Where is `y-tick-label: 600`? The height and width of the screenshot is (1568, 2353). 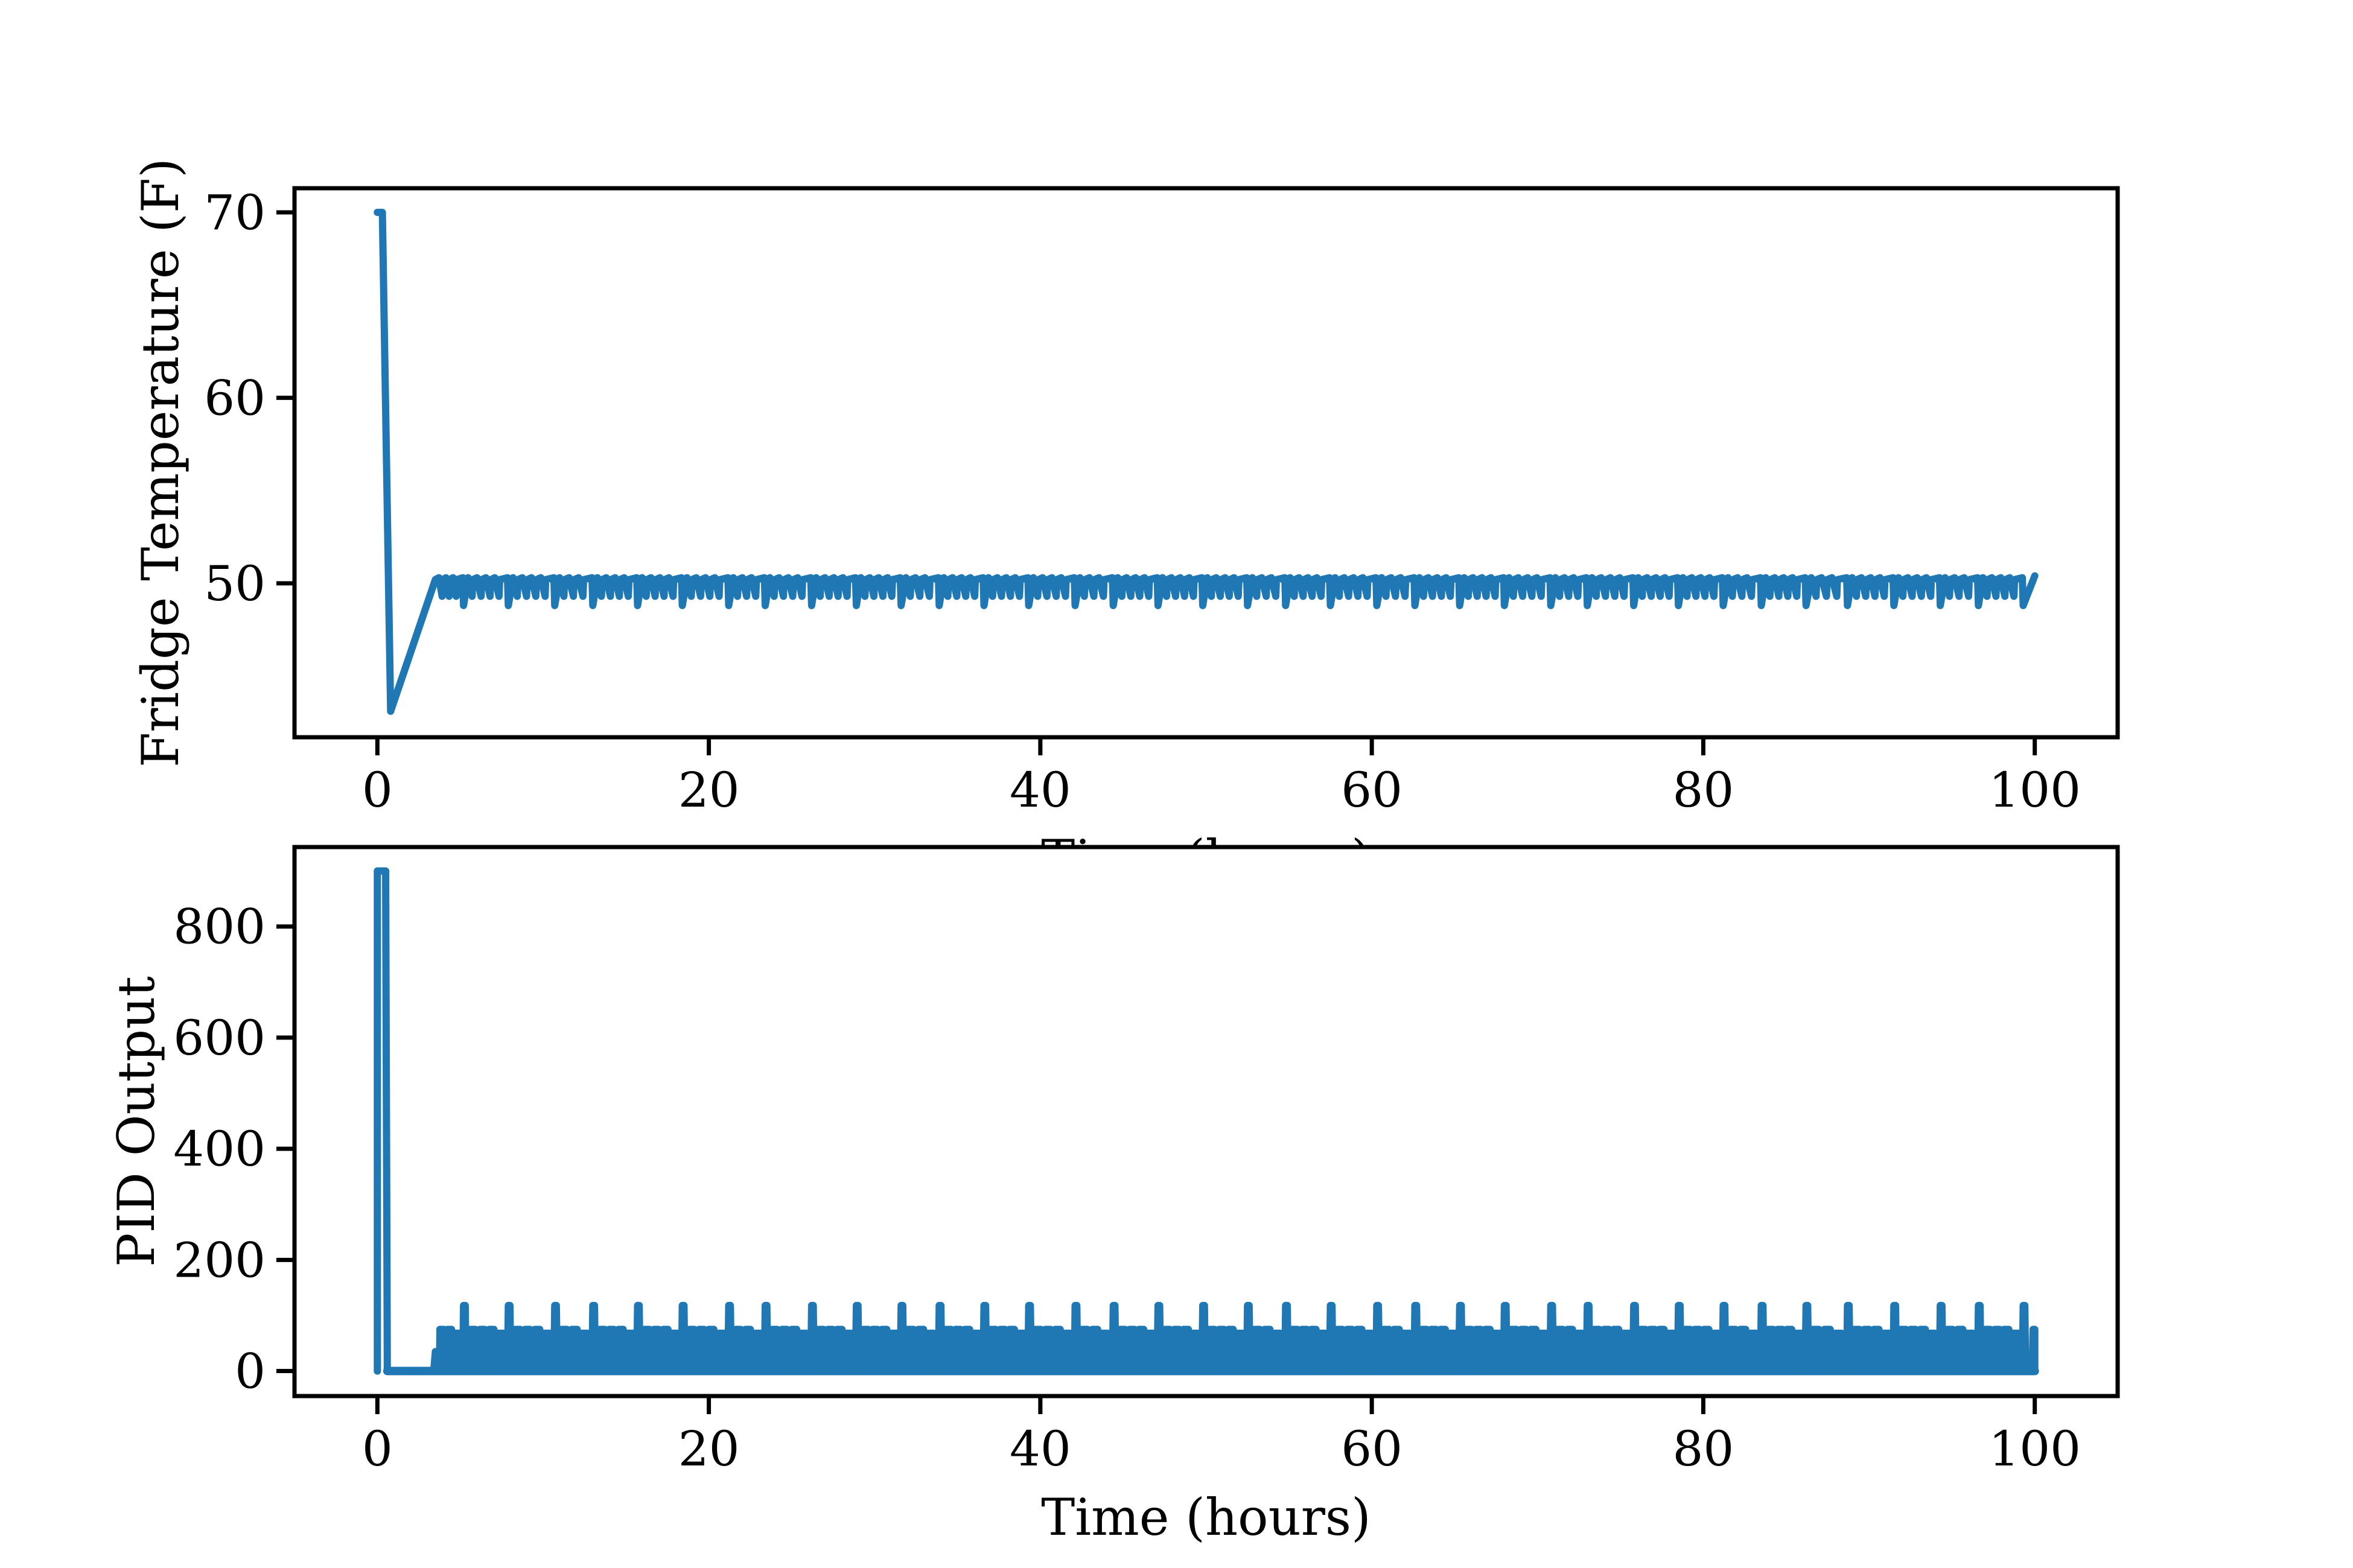 y-tick-label: 600 is located at coordinates (219, 1038).